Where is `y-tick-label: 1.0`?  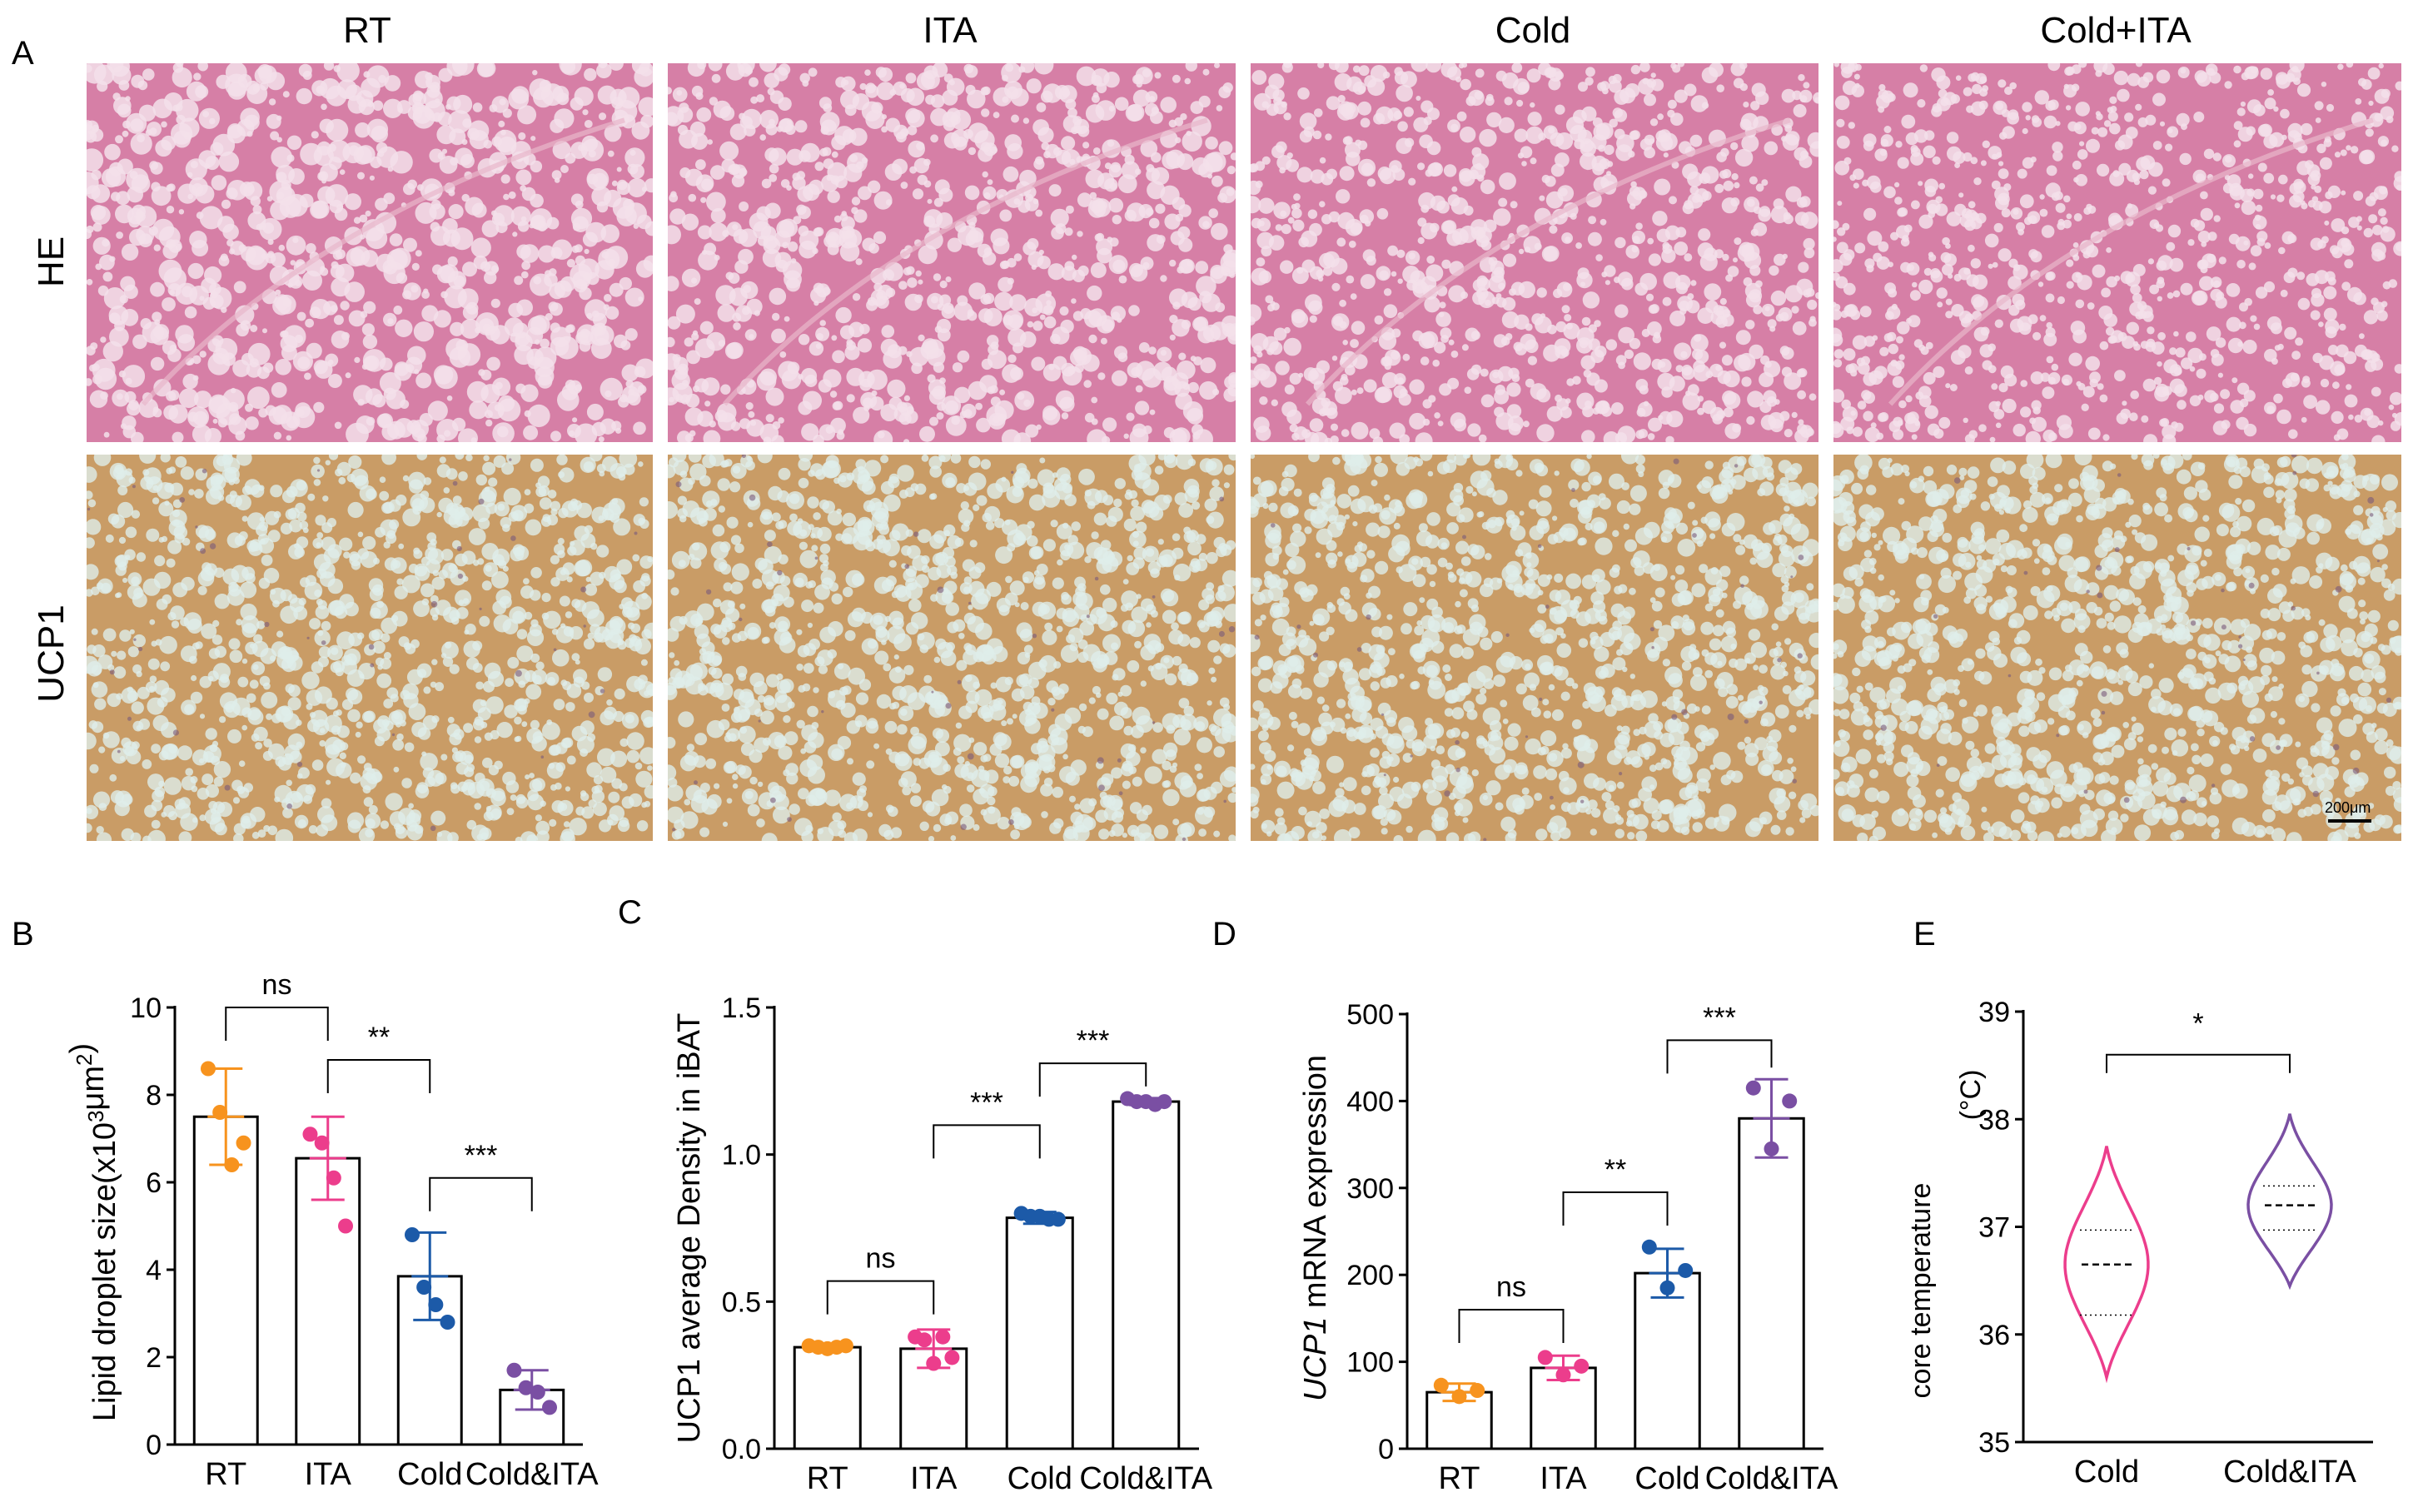 y-tick-label: 1.0 is located at coordinates (741, 1155).